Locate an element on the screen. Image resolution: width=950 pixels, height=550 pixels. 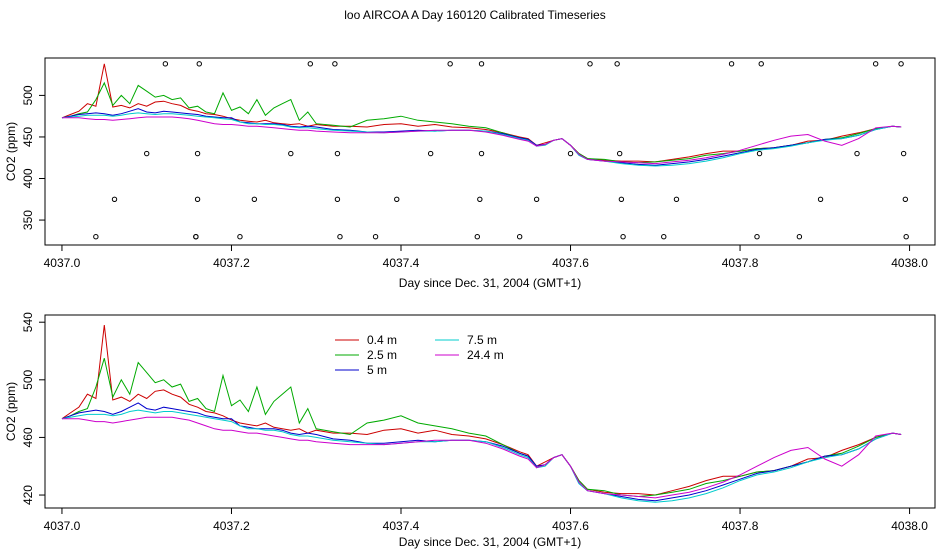
y-tick-label: 450 is located at coordinates (28, 137).